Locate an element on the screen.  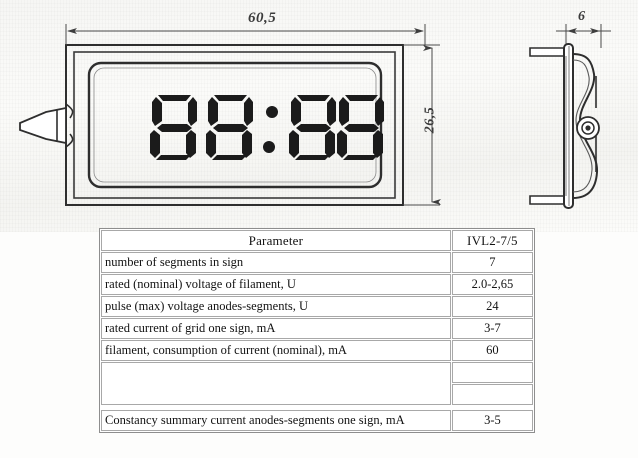
dimension-width is located at coordinates (245, 34).